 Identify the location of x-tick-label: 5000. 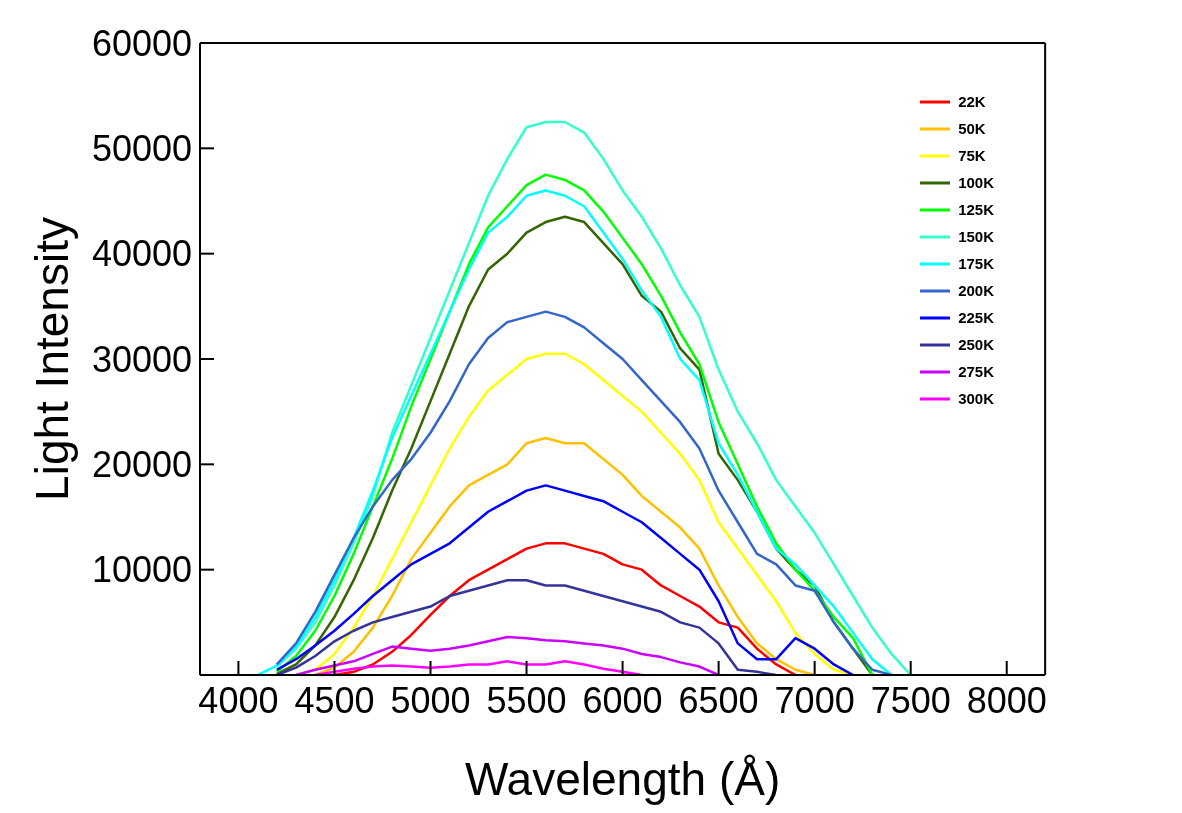
(430, 700).